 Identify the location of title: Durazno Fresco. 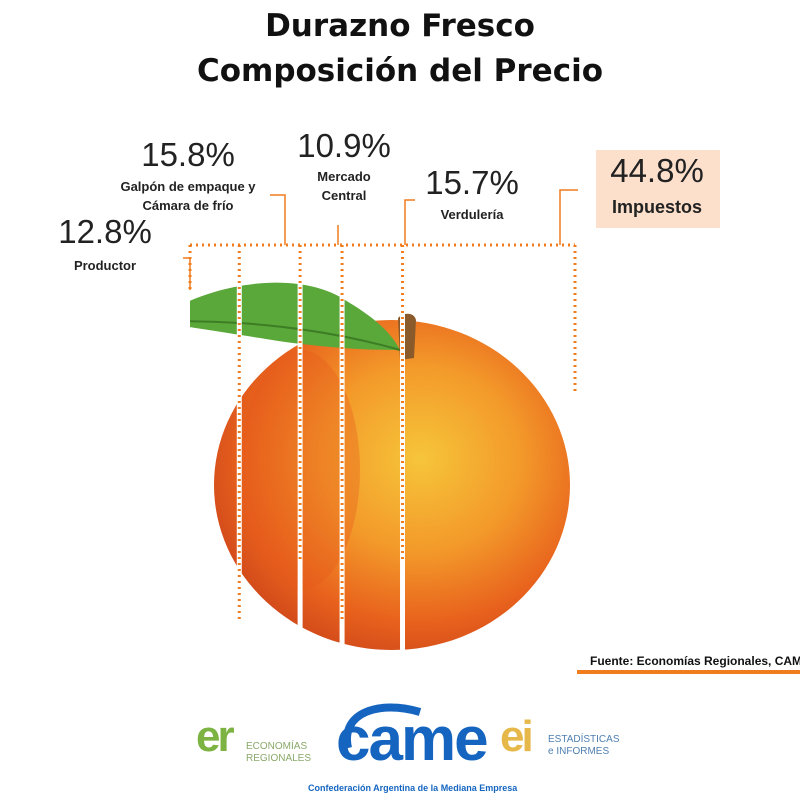
(400, 26).